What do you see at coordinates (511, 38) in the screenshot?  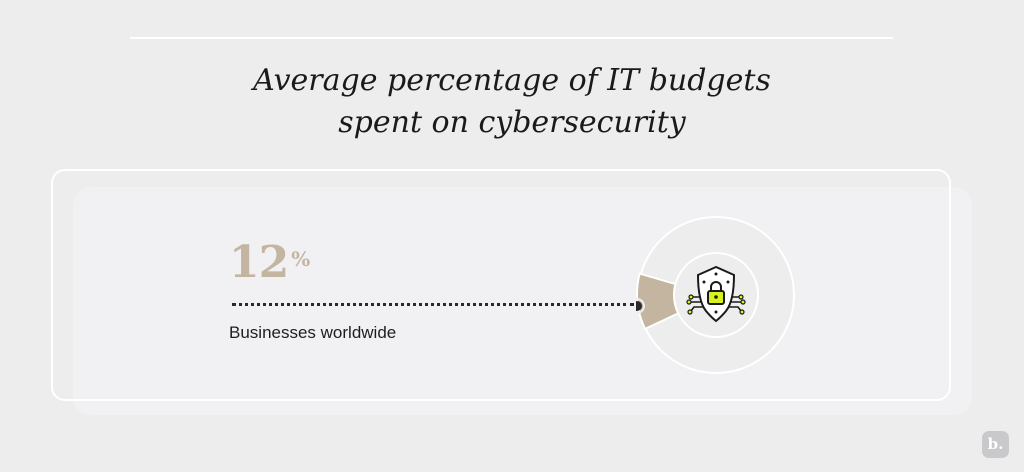 I see `top-divider` at bounding box center [511, 38].